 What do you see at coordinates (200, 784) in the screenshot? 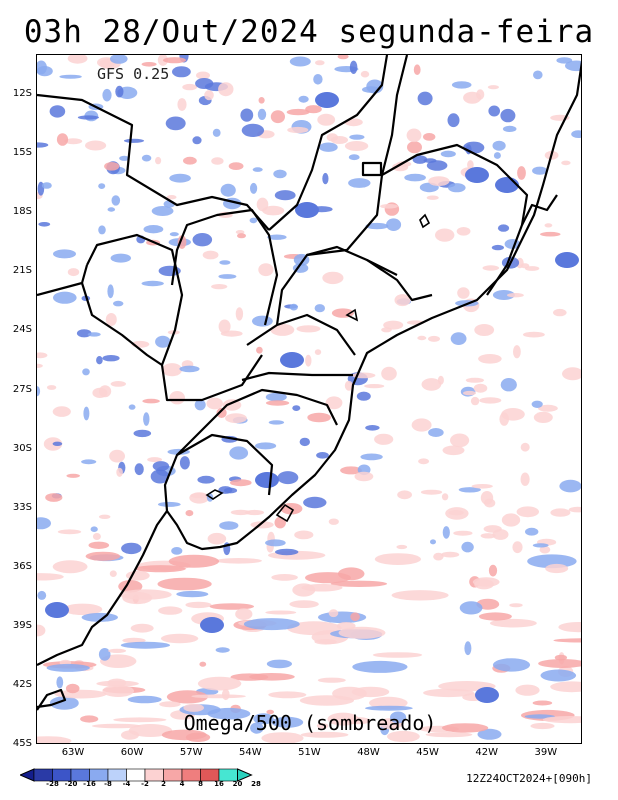
I see `colorbar-tick-label: 8` at bounding box center [200, 784].